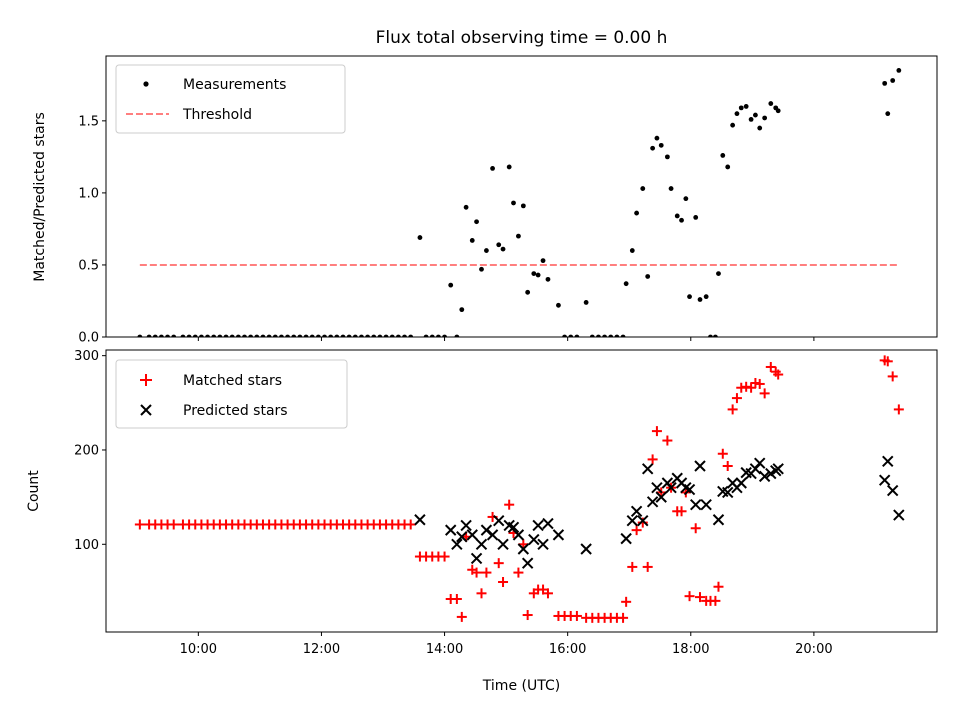 This screenshot has width=960, height=720. Describe the element at coordinates (444, 649) in the screenshot. I see `xtick-label: 14:00` at that location.